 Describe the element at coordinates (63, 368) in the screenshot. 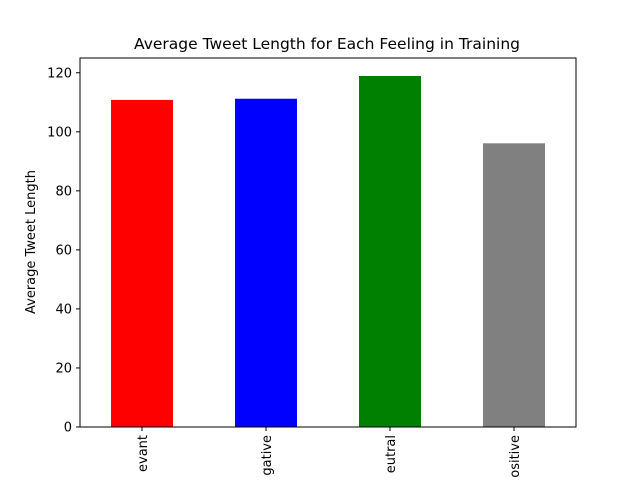

I see `y-tick-label-1: 20` at that location.